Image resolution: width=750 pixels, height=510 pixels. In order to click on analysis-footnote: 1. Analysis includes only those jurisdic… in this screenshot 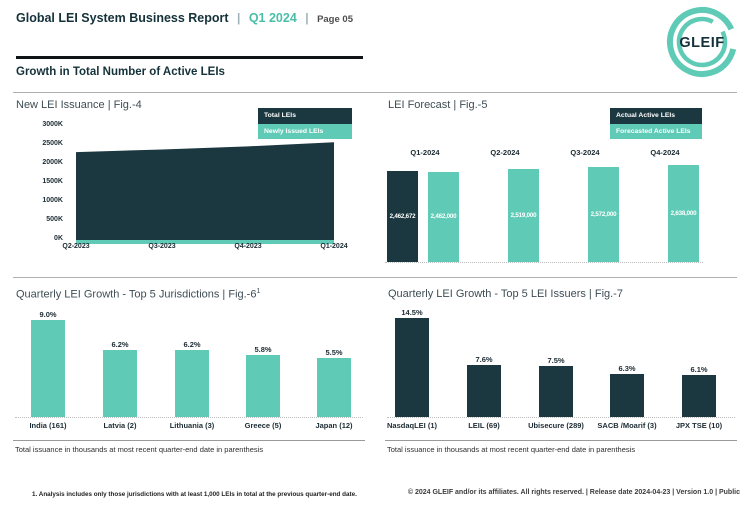, I will do `click(194, 494)`.